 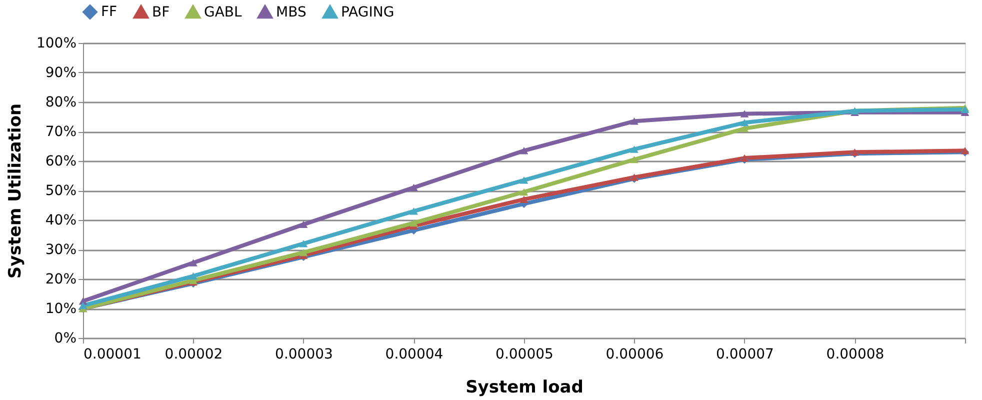 I want to click on x-tick-label: 0.00001, so click(x=113, y=354).